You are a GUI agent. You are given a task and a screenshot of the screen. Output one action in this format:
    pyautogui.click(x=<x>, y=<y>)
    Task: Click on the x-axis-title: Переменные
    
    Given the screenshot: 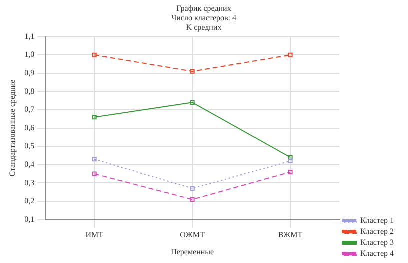 What is the action you would take?
    pyautogui.click(x=192, y=251)
    